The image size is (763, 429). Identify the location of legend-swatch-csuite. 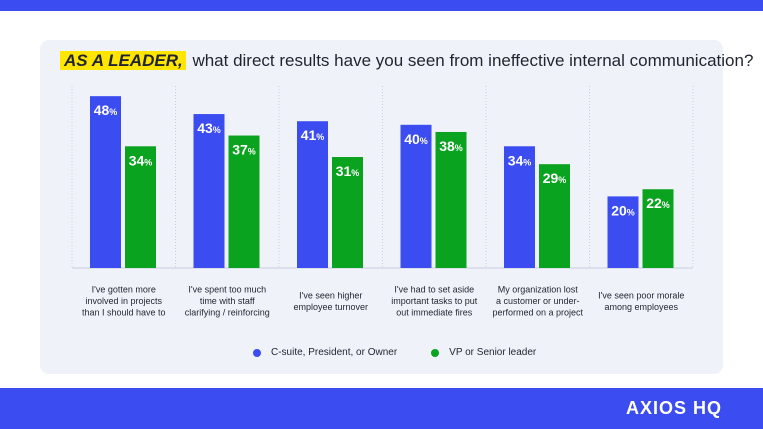
(257, 352).